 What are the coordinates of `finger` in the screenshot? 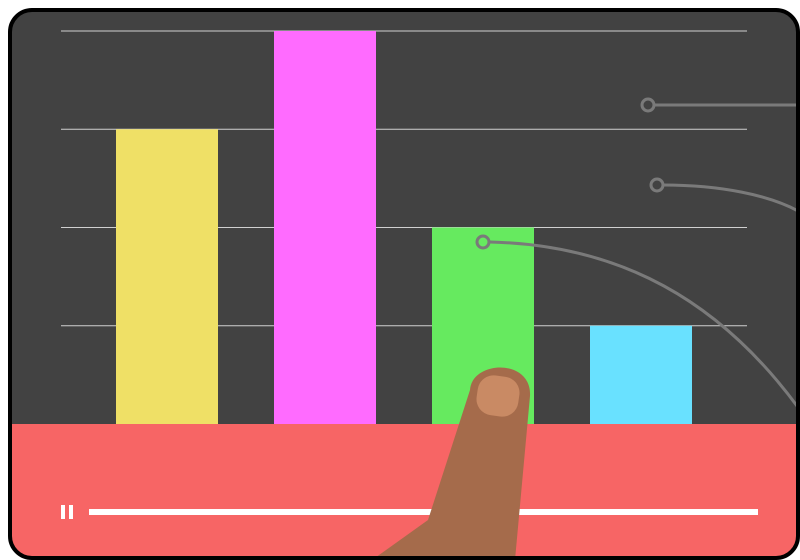 It's located at (451, 462).